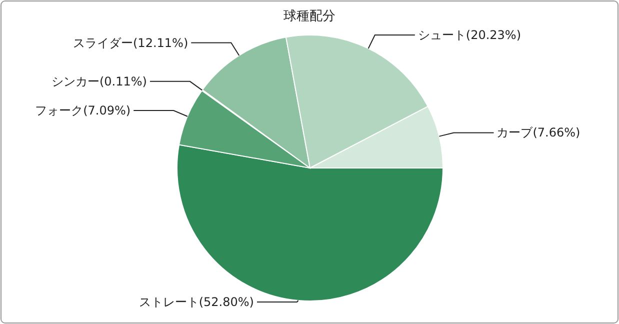 The image size is (619, 324). What do you see at coordinates (83, 111) in the screenshot?
I see `slice-label: フォーク(7.09%)` at bounding box center [83, 111].